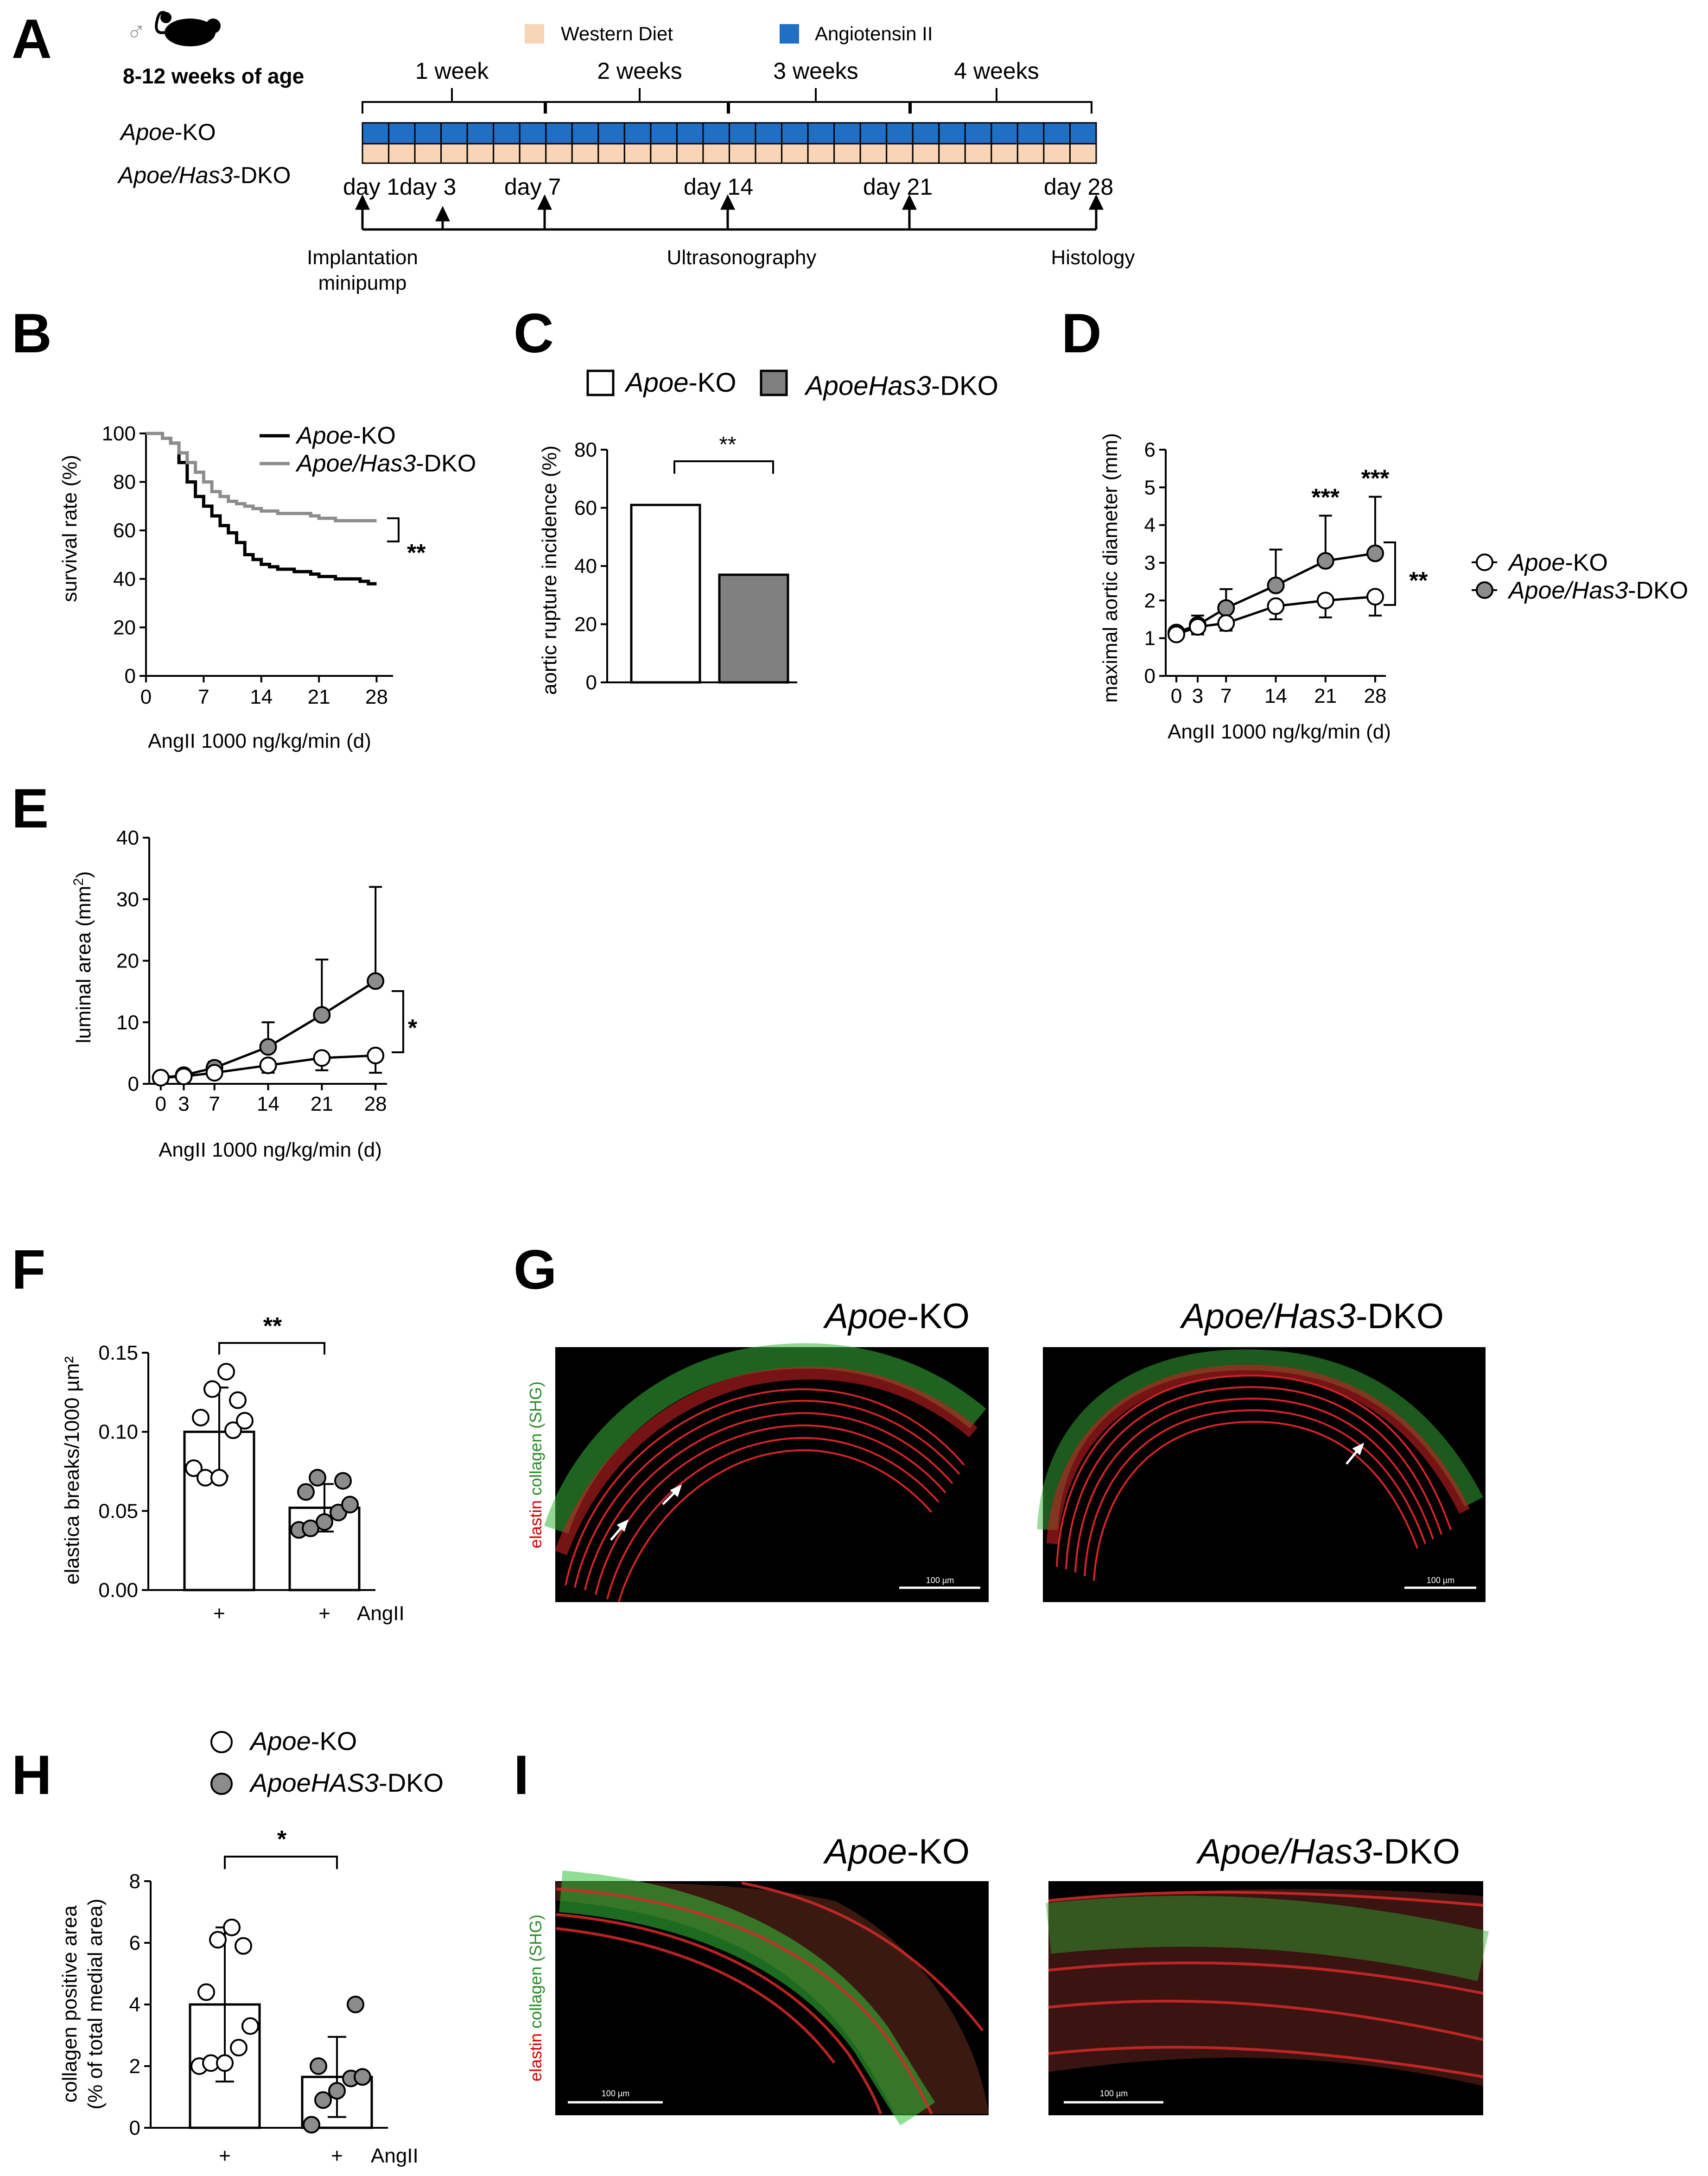 Image resolution: width=1708 pixels, height=2176 pixels. I want to click on i-scalebar-label-2: 100 µm, so click(1114, 2093).